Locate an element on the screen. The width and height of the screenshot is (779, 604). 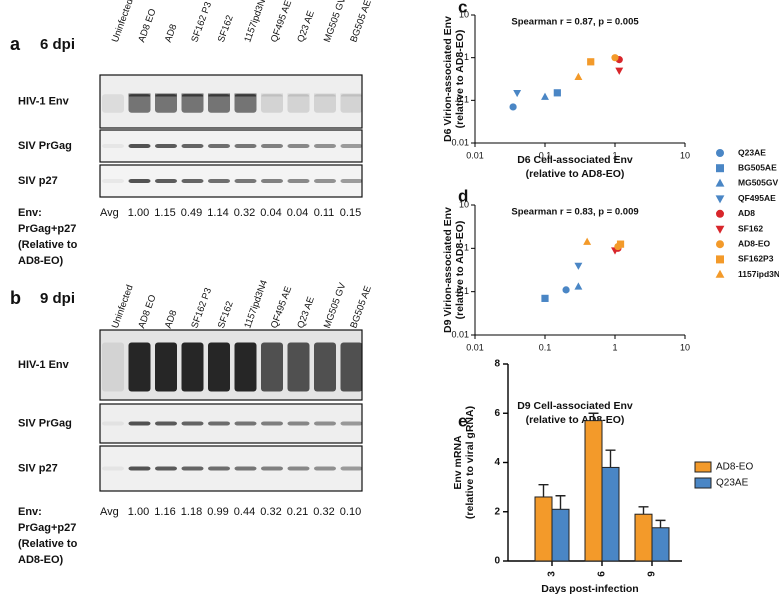
x-tick-label: 3 is located at coordinates (552, 574).